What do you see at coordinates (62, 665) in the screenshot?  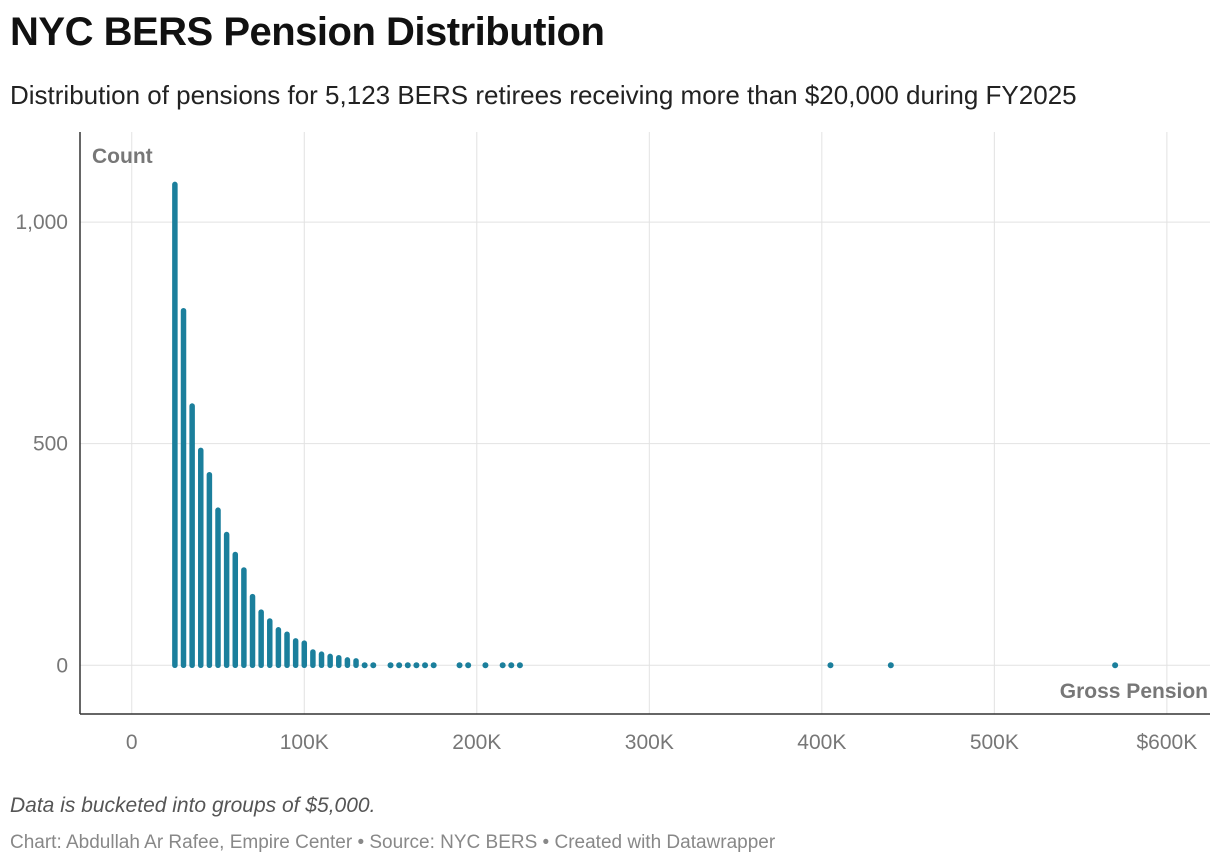 I see `y-tick-label: 0` at bounding box center [62, 665].